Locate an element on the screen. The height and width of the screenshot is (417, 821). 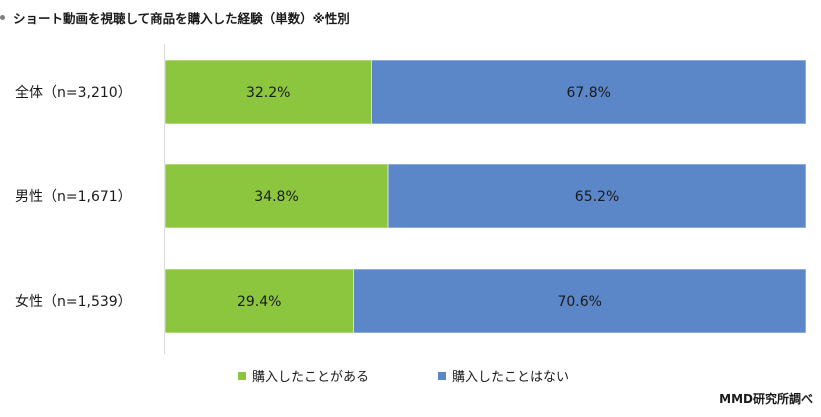
bar-not-purchased-all is located at coordinates (589, 92).